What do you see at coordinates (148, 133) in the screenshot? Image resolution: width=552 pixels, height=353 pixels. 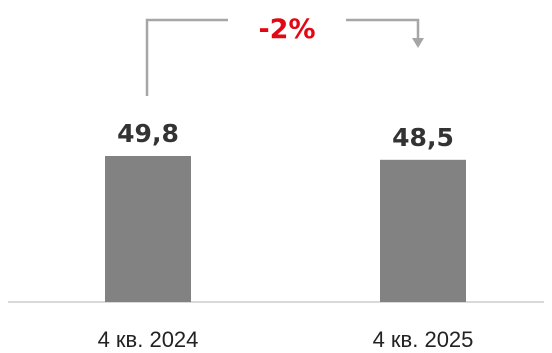 I see `value-label-1: 49,8` at bounding box center [148, 133].